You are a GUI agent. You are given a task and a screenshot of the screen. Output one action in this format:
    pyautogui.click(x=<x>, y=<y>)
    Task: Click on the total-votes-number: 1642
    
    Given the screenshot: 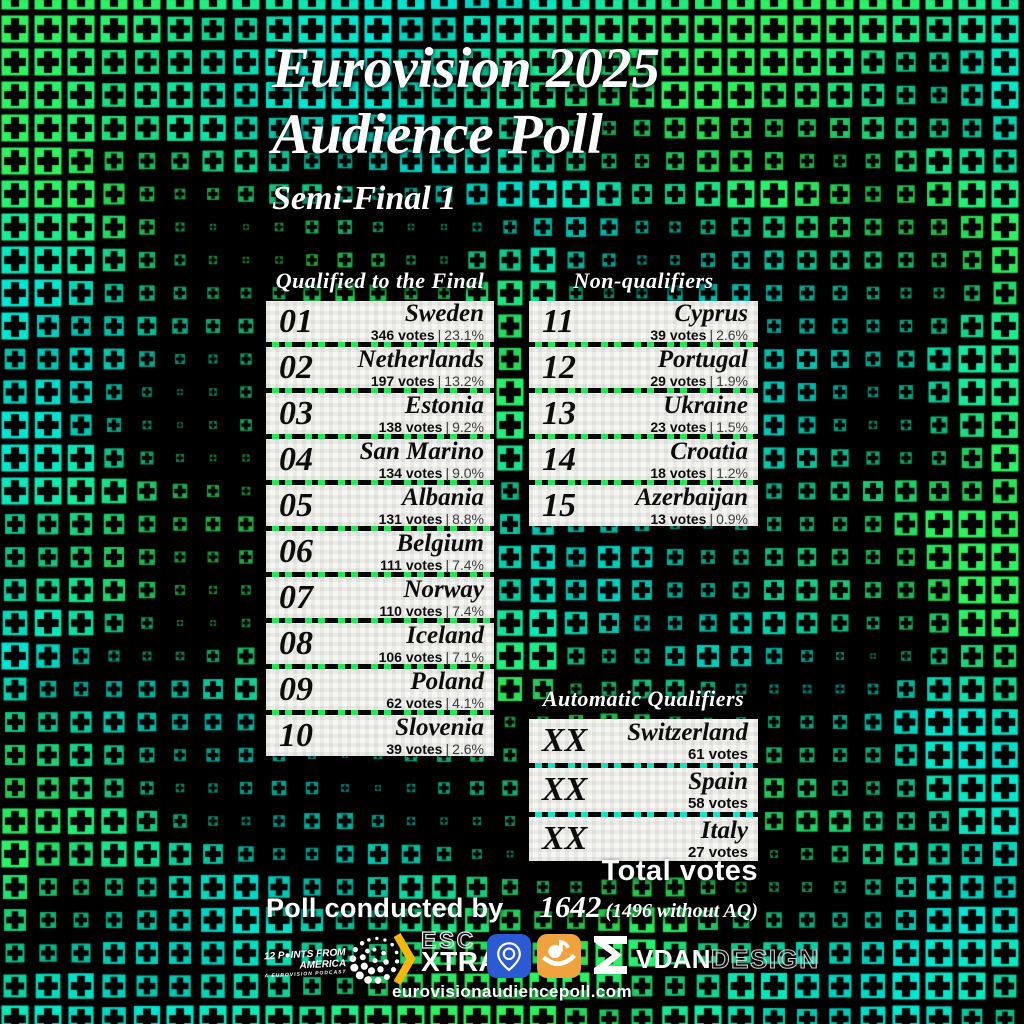 What is the action you would take?
    pyautogui.click(x=570, y=906)
    